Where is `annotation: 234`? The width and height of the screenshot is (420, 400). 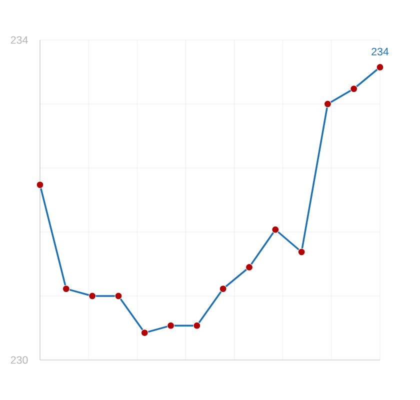
annotation: 234 is located at coordinates (380, 52).